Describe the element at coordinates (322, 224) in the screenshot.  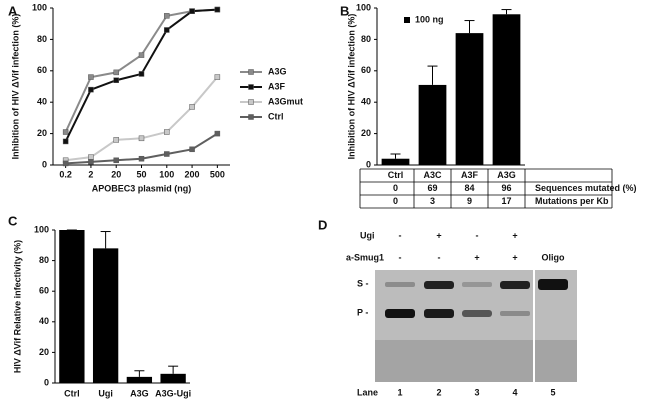
I see `panel-letter: D` at that location.